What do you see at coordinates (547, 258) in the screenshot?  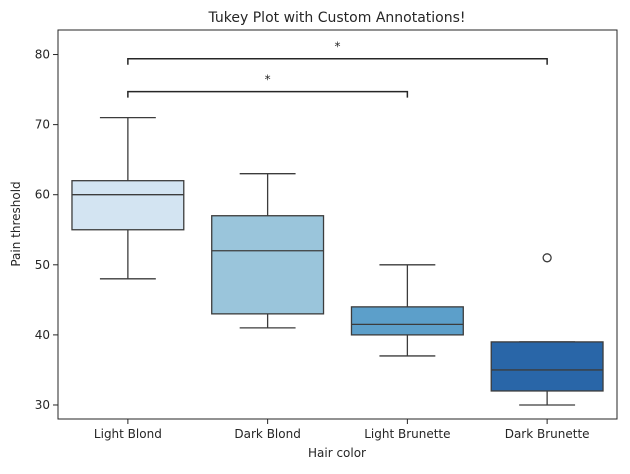 I see `outlier-point` at bounding box center [547, 258].